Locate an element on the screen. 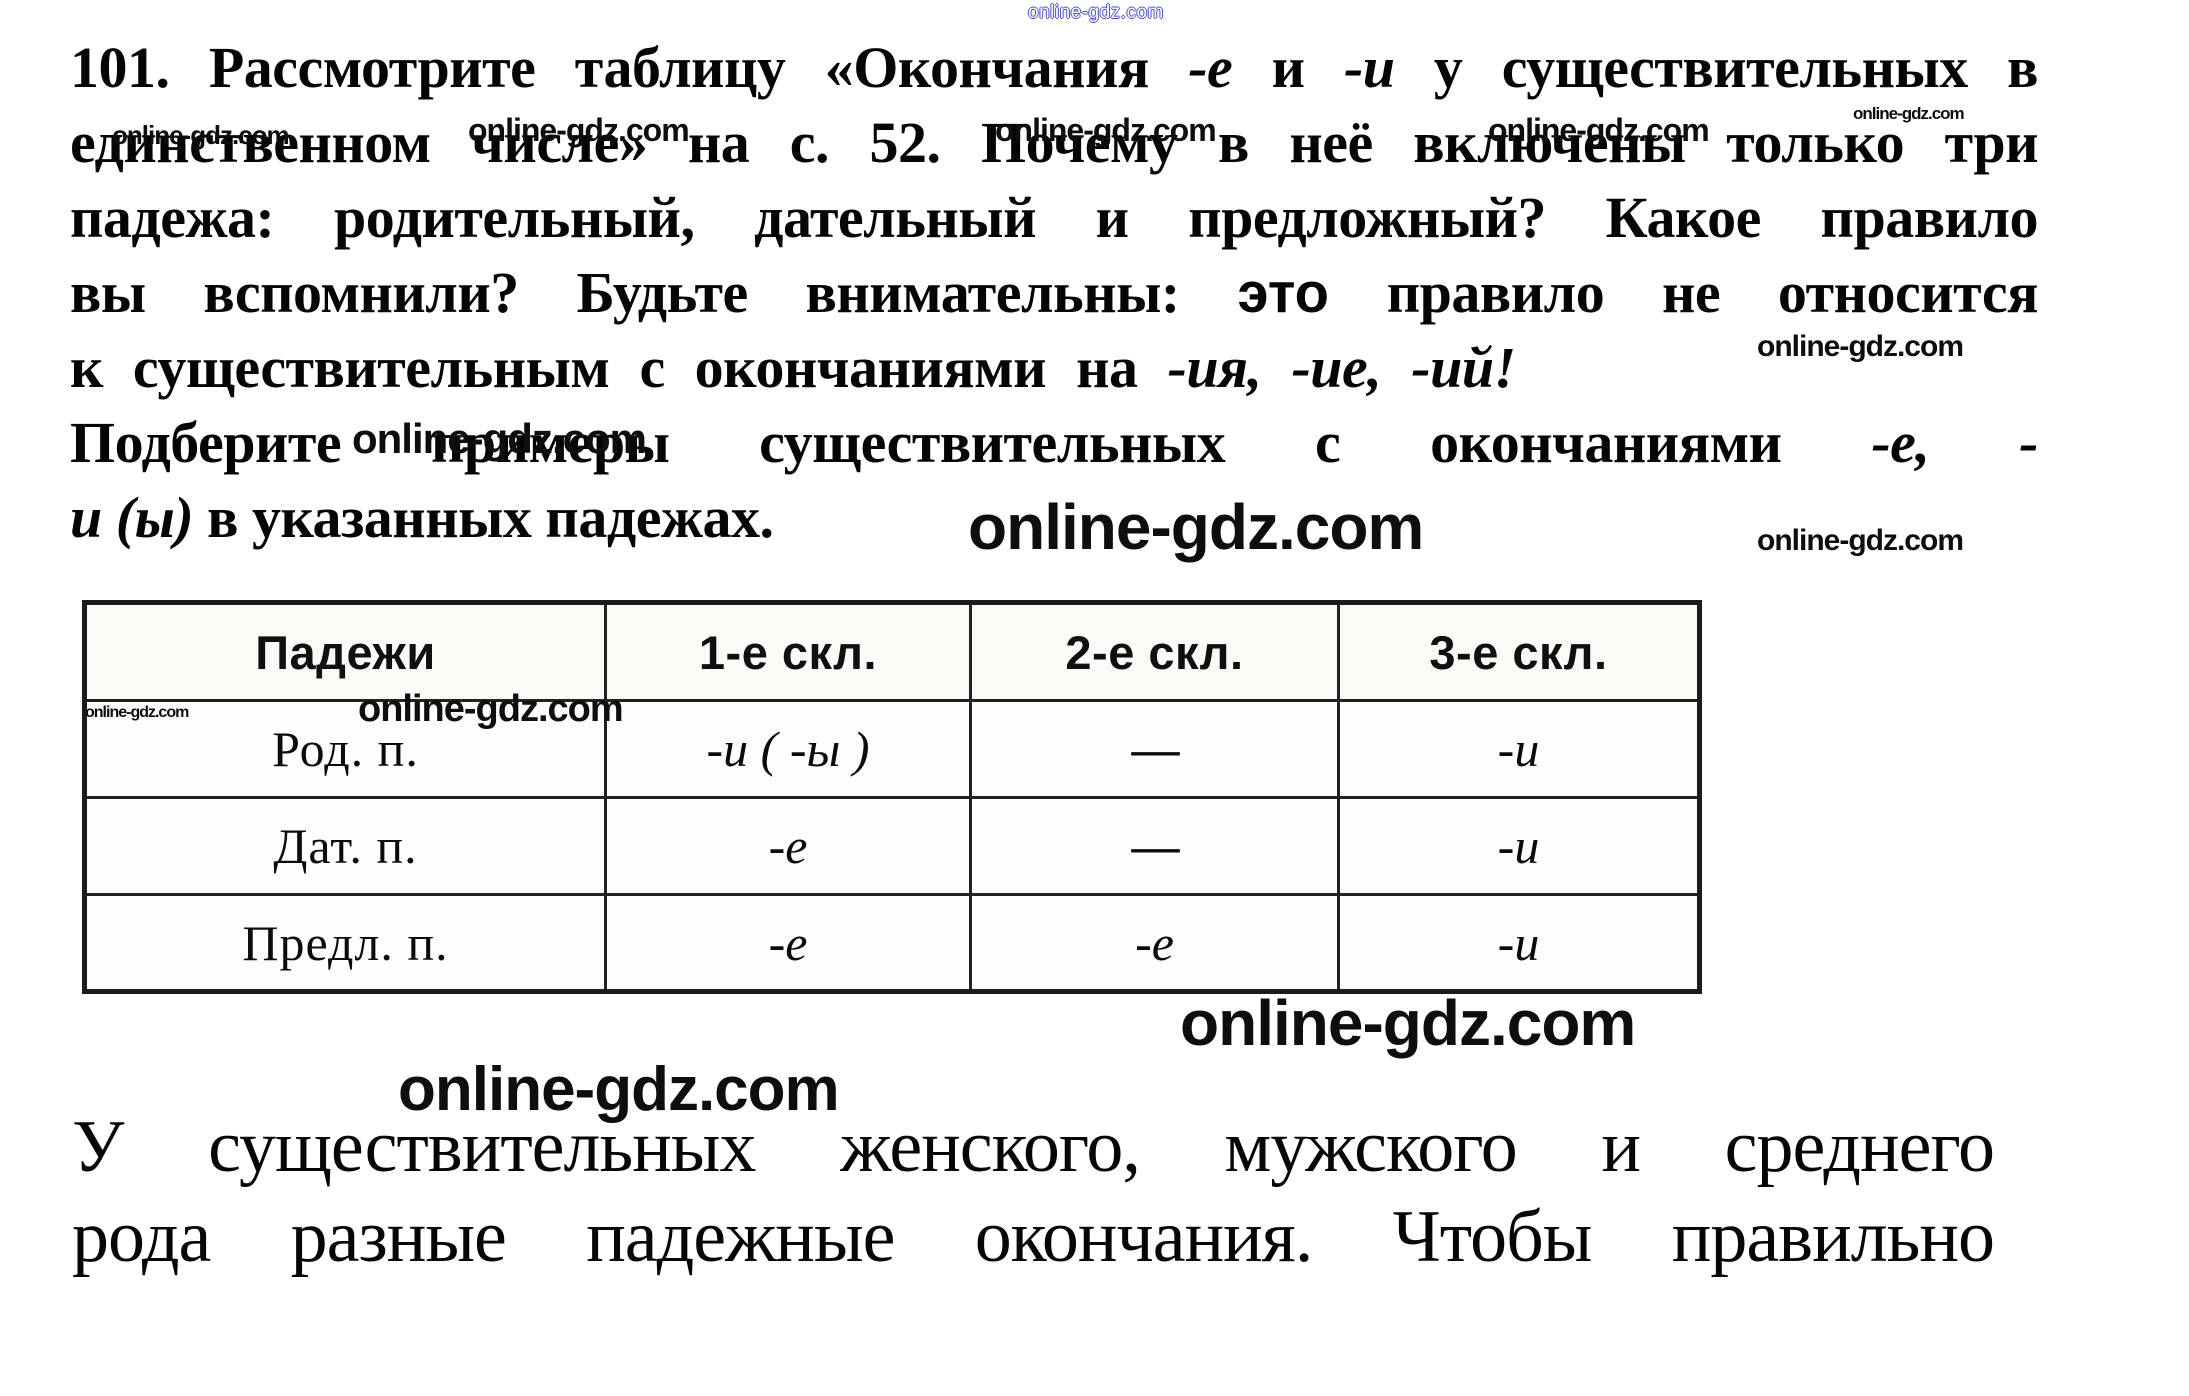 Image resolution: width=2189 pixels, height=1396 pixels. table-row: Предл. п. -е -е -и is located at coordinates (892, 943).